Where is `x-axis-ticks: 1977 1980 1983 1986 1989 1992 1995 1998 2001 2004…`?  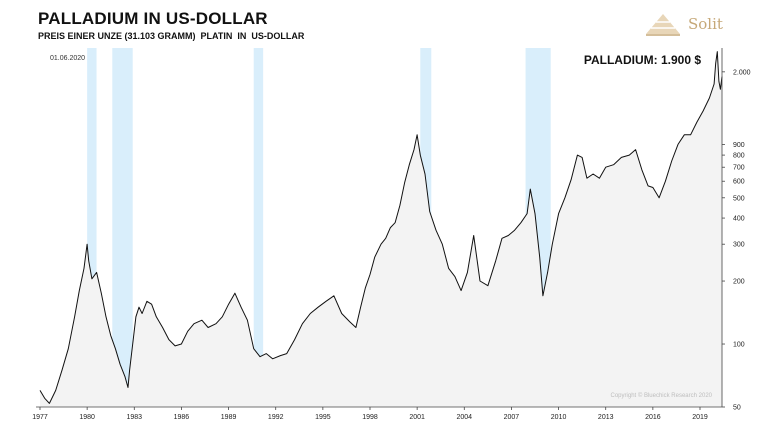 x-axis-ticks: 1977 1980 1983 1986 1989 1992 1995 1998 2001 2004… is located at coordinates (370, 414).